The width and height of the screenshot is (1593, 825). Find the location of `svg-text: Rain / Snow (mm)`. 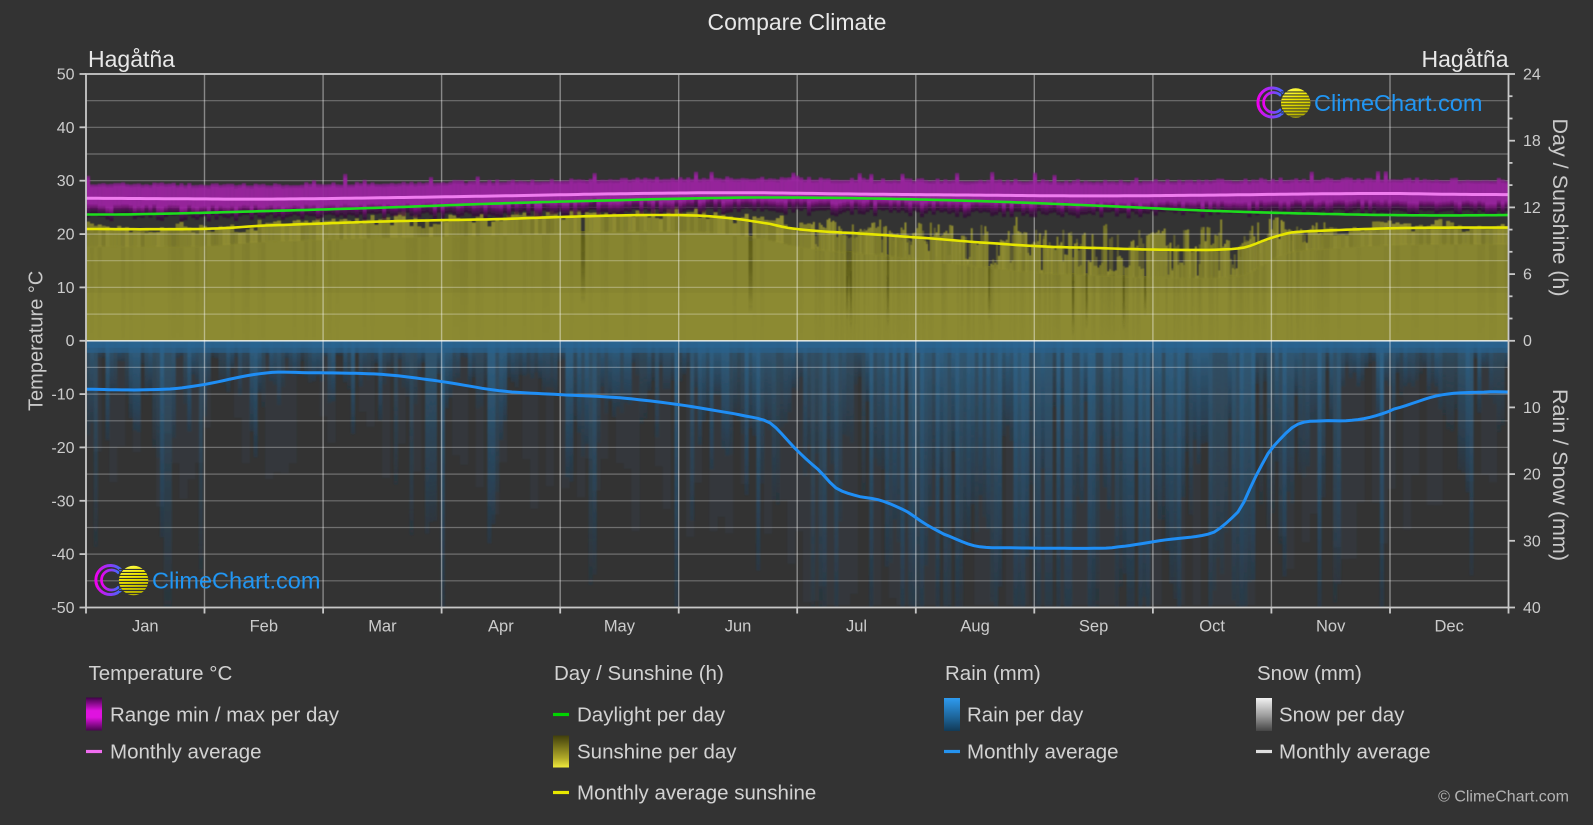

svg-text: Rain / Snow (mm) is located at coordinates (1560, 475).